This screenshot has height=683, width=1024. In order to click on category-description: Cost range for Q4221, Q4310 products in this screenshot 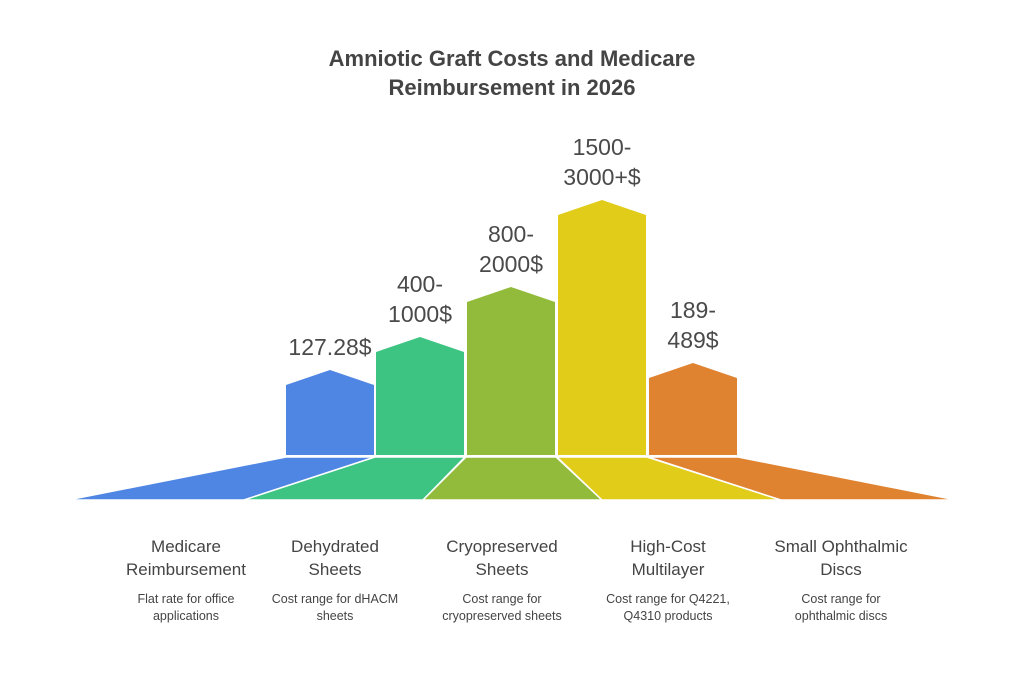, I will do `click(668, 607)`.